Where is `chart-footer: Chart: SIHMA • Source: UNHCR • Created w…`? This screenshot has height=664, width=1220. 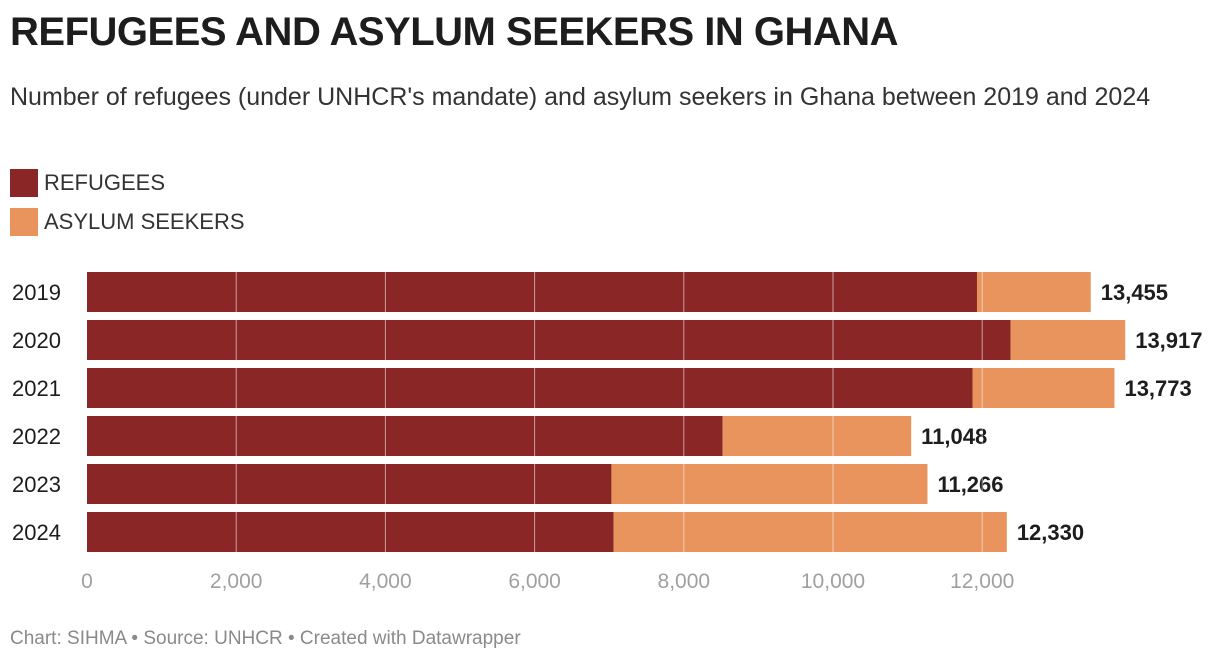 chart-footer: Chart: SIHMA • Source: UNHCR • Created w… is located at coordinates (265, 638).